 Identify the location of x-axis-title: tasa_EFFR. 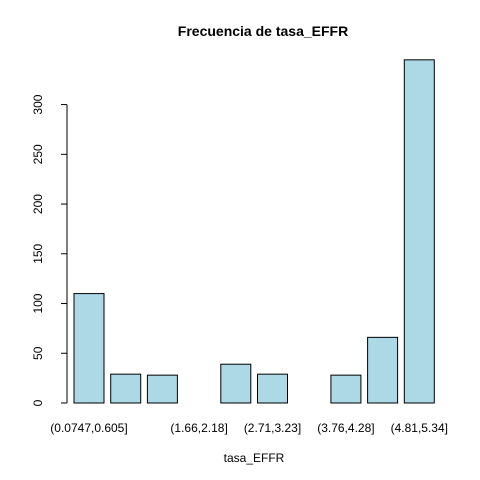
(254, 458).